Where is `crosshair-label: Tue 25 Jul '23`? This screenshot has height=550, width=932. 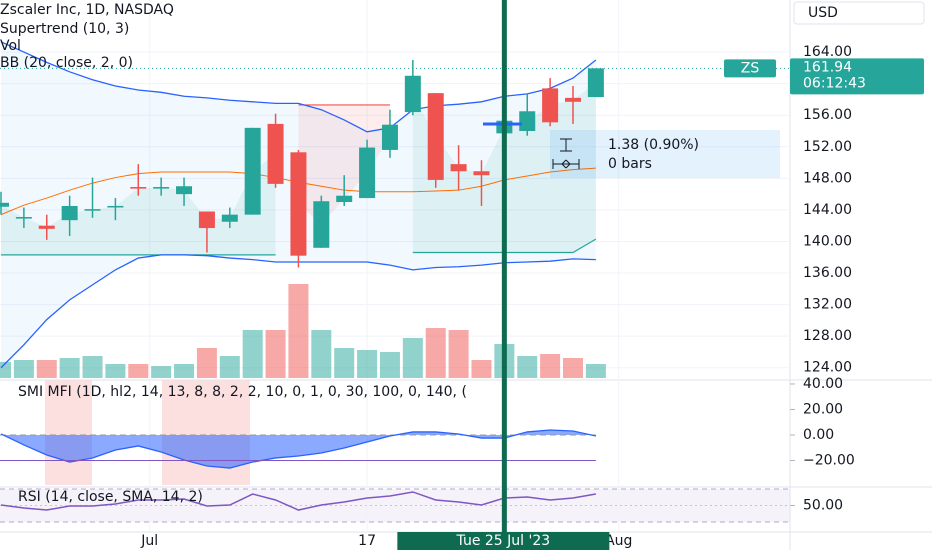
crosshair-label: Tue 25 Jul '23 is located at coordinates (503, 541).